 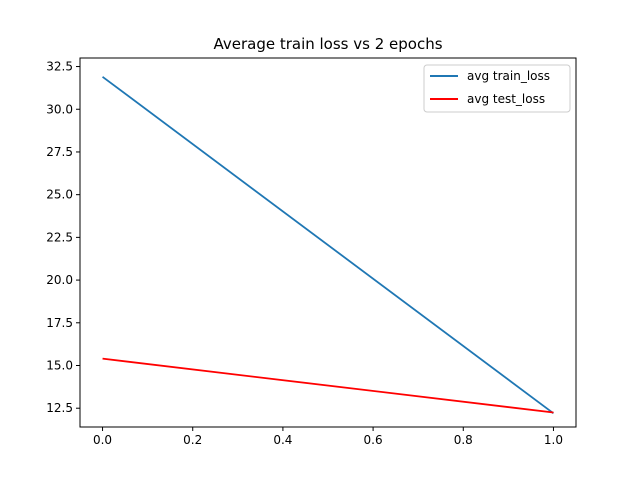 I want to click on y-tick-label: 22.5, so click(x=59, y=237).